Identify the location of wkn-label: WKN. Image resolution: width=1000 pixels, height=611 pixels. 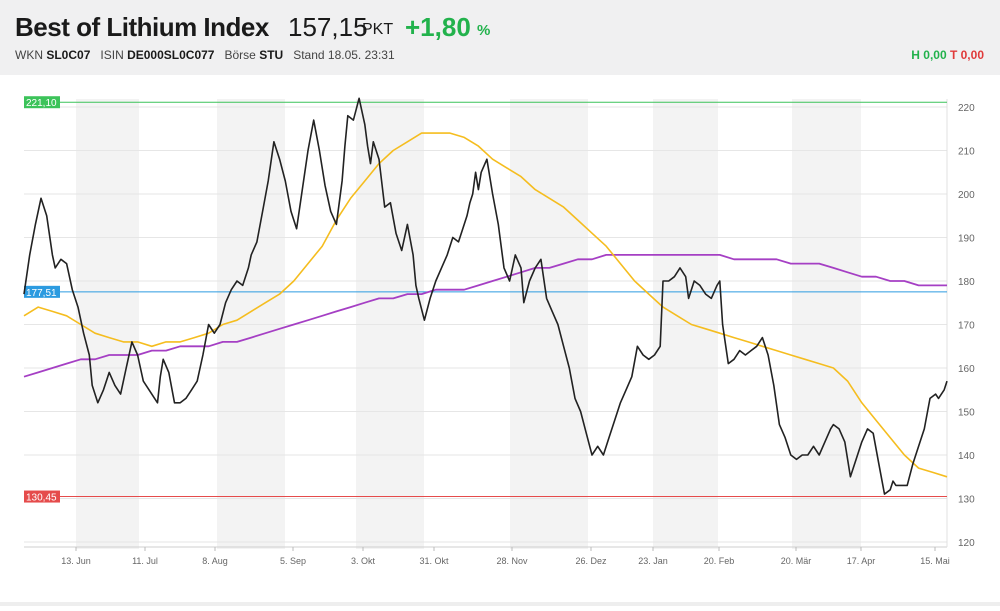
(29, 55).